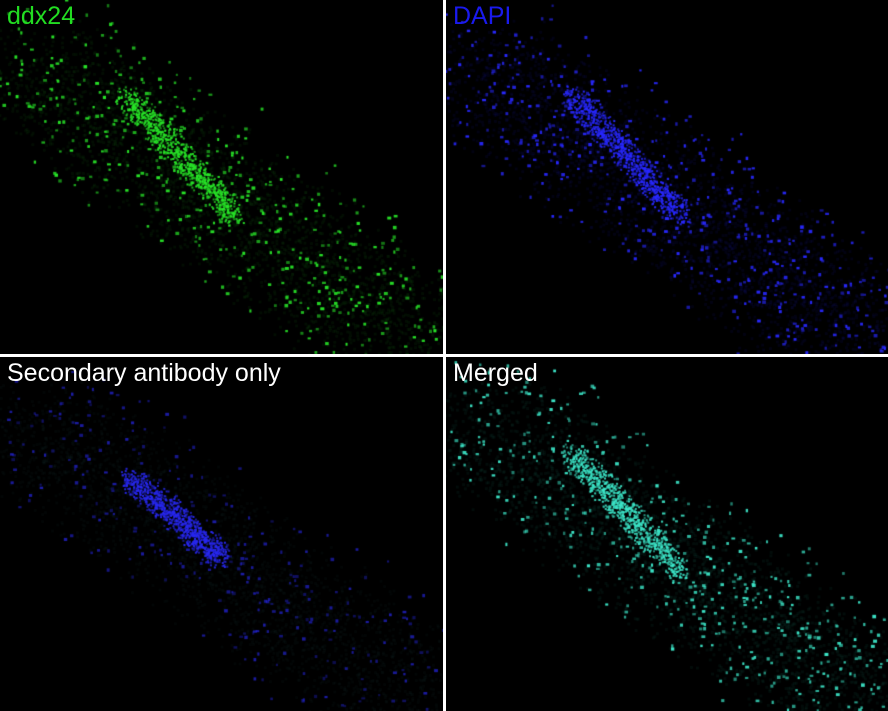 The height and width of the screenshot is (711, 888). I want to click on panel-label-merged: Merged, so click(495, 373).